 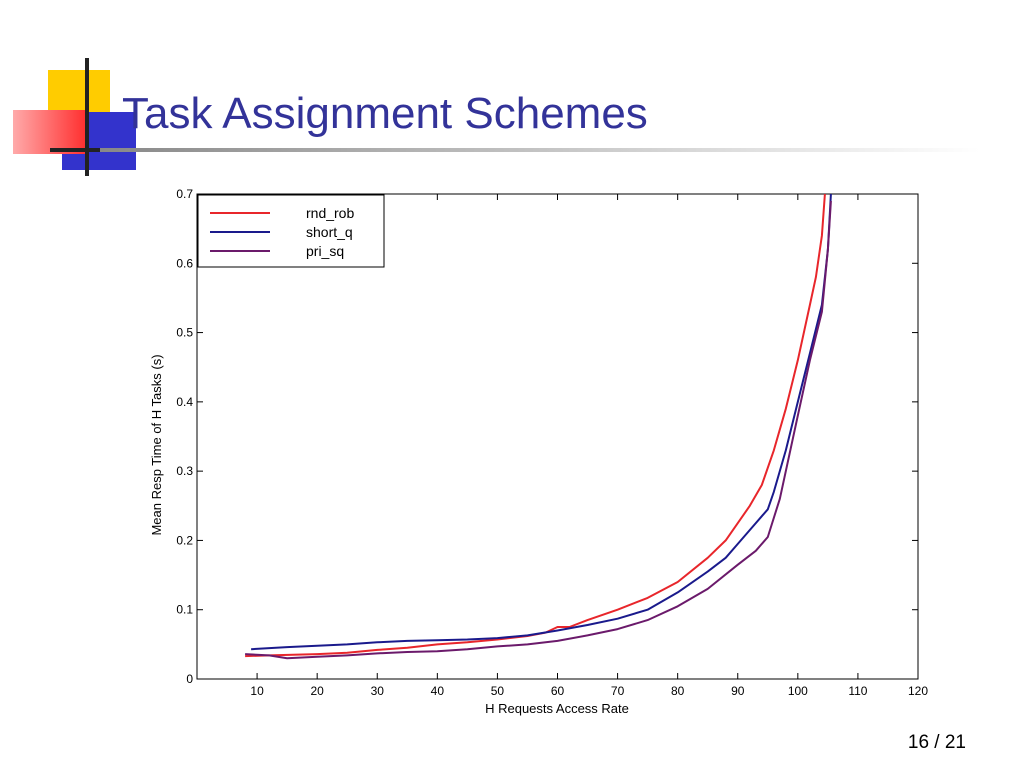 I want to click on x-axis-label: H Requests Access Rate, so click(x=557, y=708).